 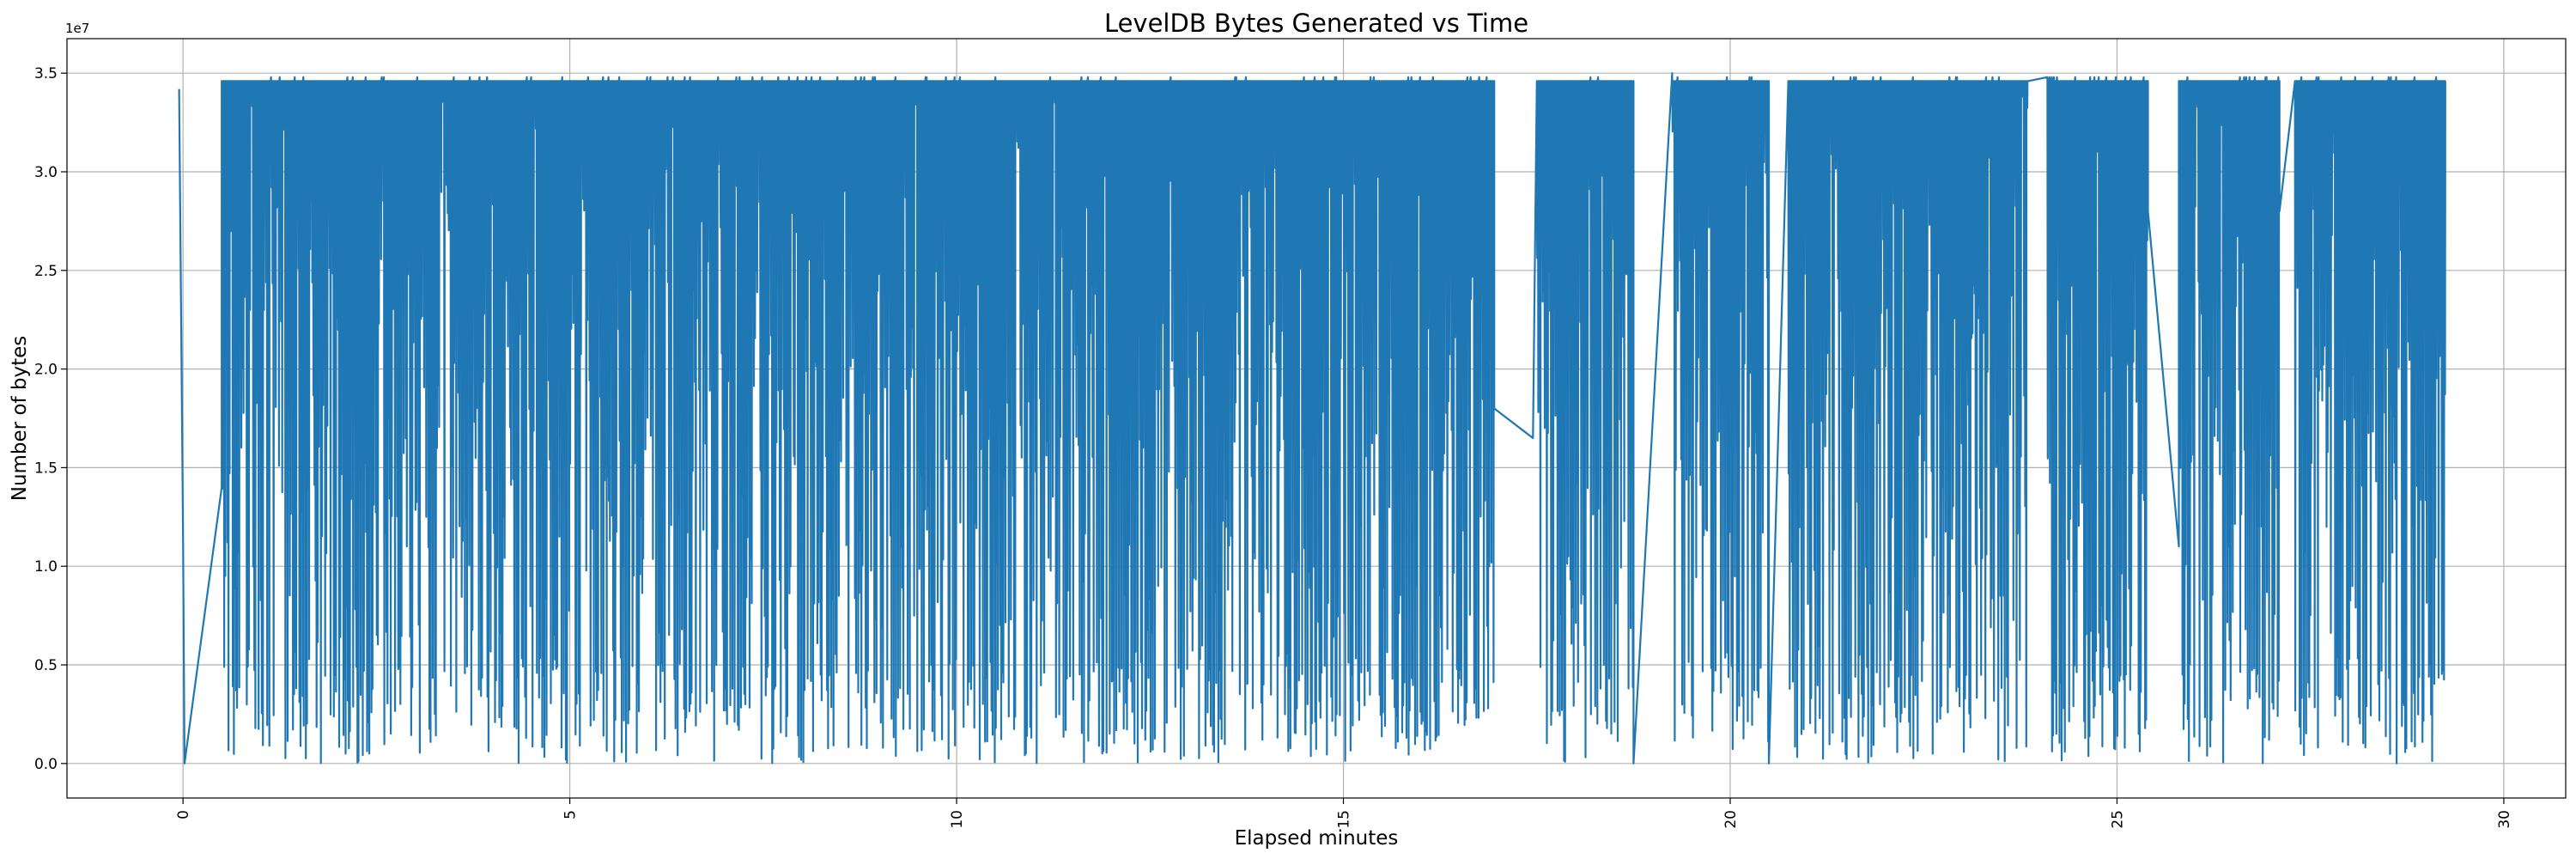 What do you see at coordinates (46, 172) in the screenshot?
I see `y-tick-label: 3.0` at bounding box center [46, 172].